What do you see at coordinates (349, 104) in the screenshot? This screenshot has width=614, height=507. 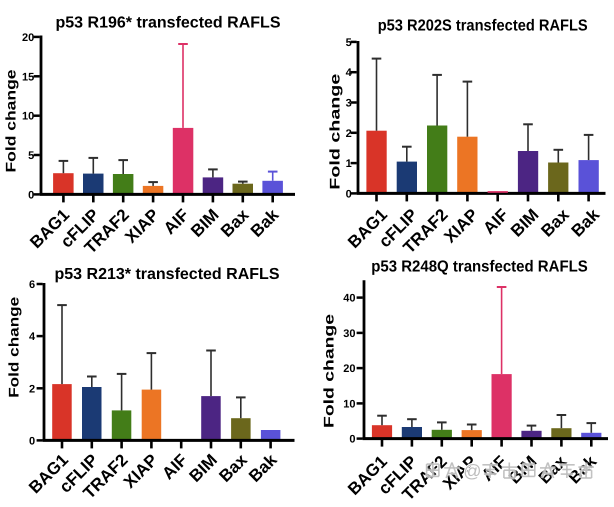 I see `svg-text: 3` at bounding box center [349, 104].